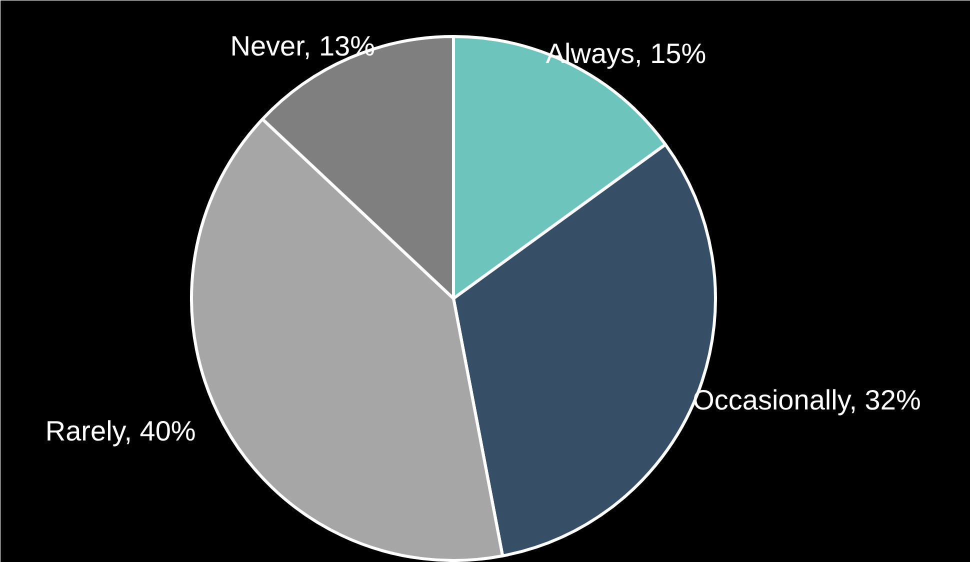 This screenshot has width=970, height=562. Describe the element at coordinates (806, 400) in the screenshot. I see `slice-label: Occasionally, 32%` at that location.